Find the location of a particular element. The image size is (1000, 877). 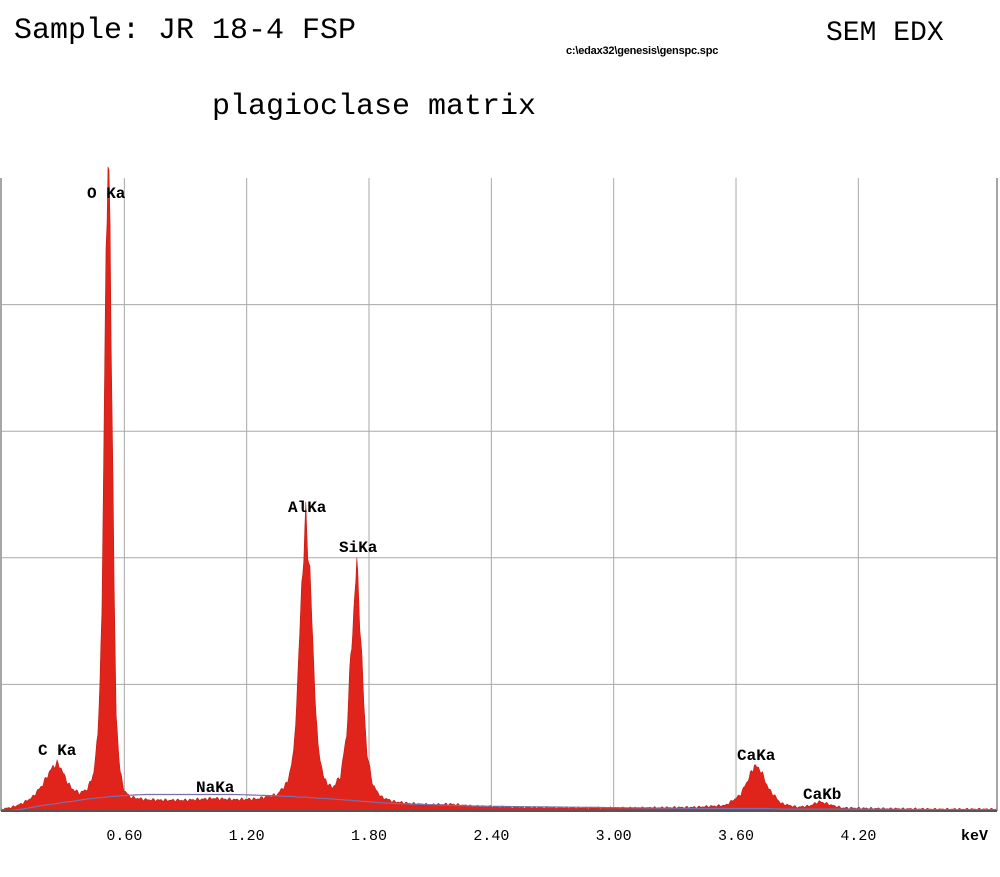

sample-title: Sample: JR 18-4 FSP is located at coordinates (185, 31).